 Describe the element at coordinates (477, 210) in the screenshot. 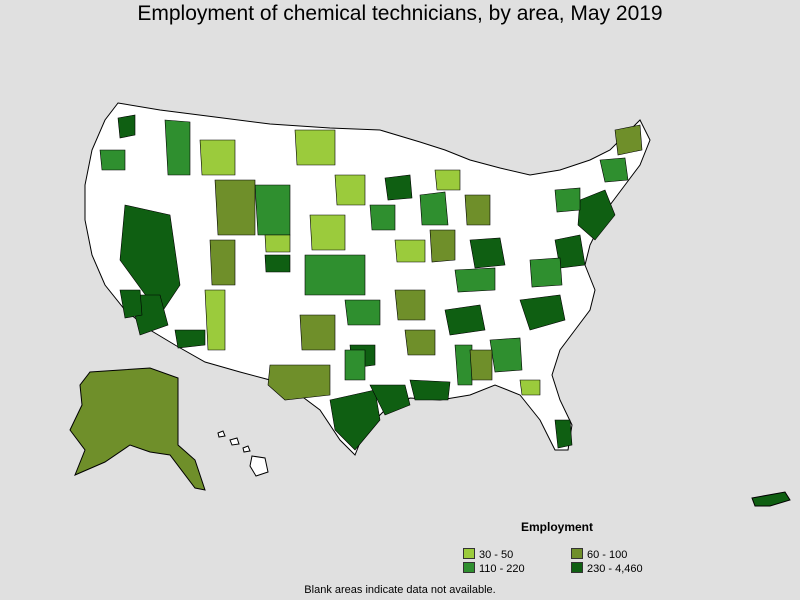

I see `area-michigan` at that location.